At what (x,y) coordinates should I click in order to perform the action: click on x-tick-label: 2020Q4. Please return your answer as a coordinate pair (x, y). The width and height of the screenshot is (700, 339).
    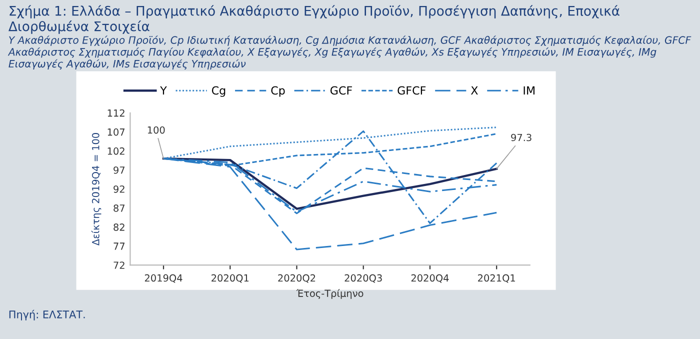
    Looking at the image, I should click on (430, 278).